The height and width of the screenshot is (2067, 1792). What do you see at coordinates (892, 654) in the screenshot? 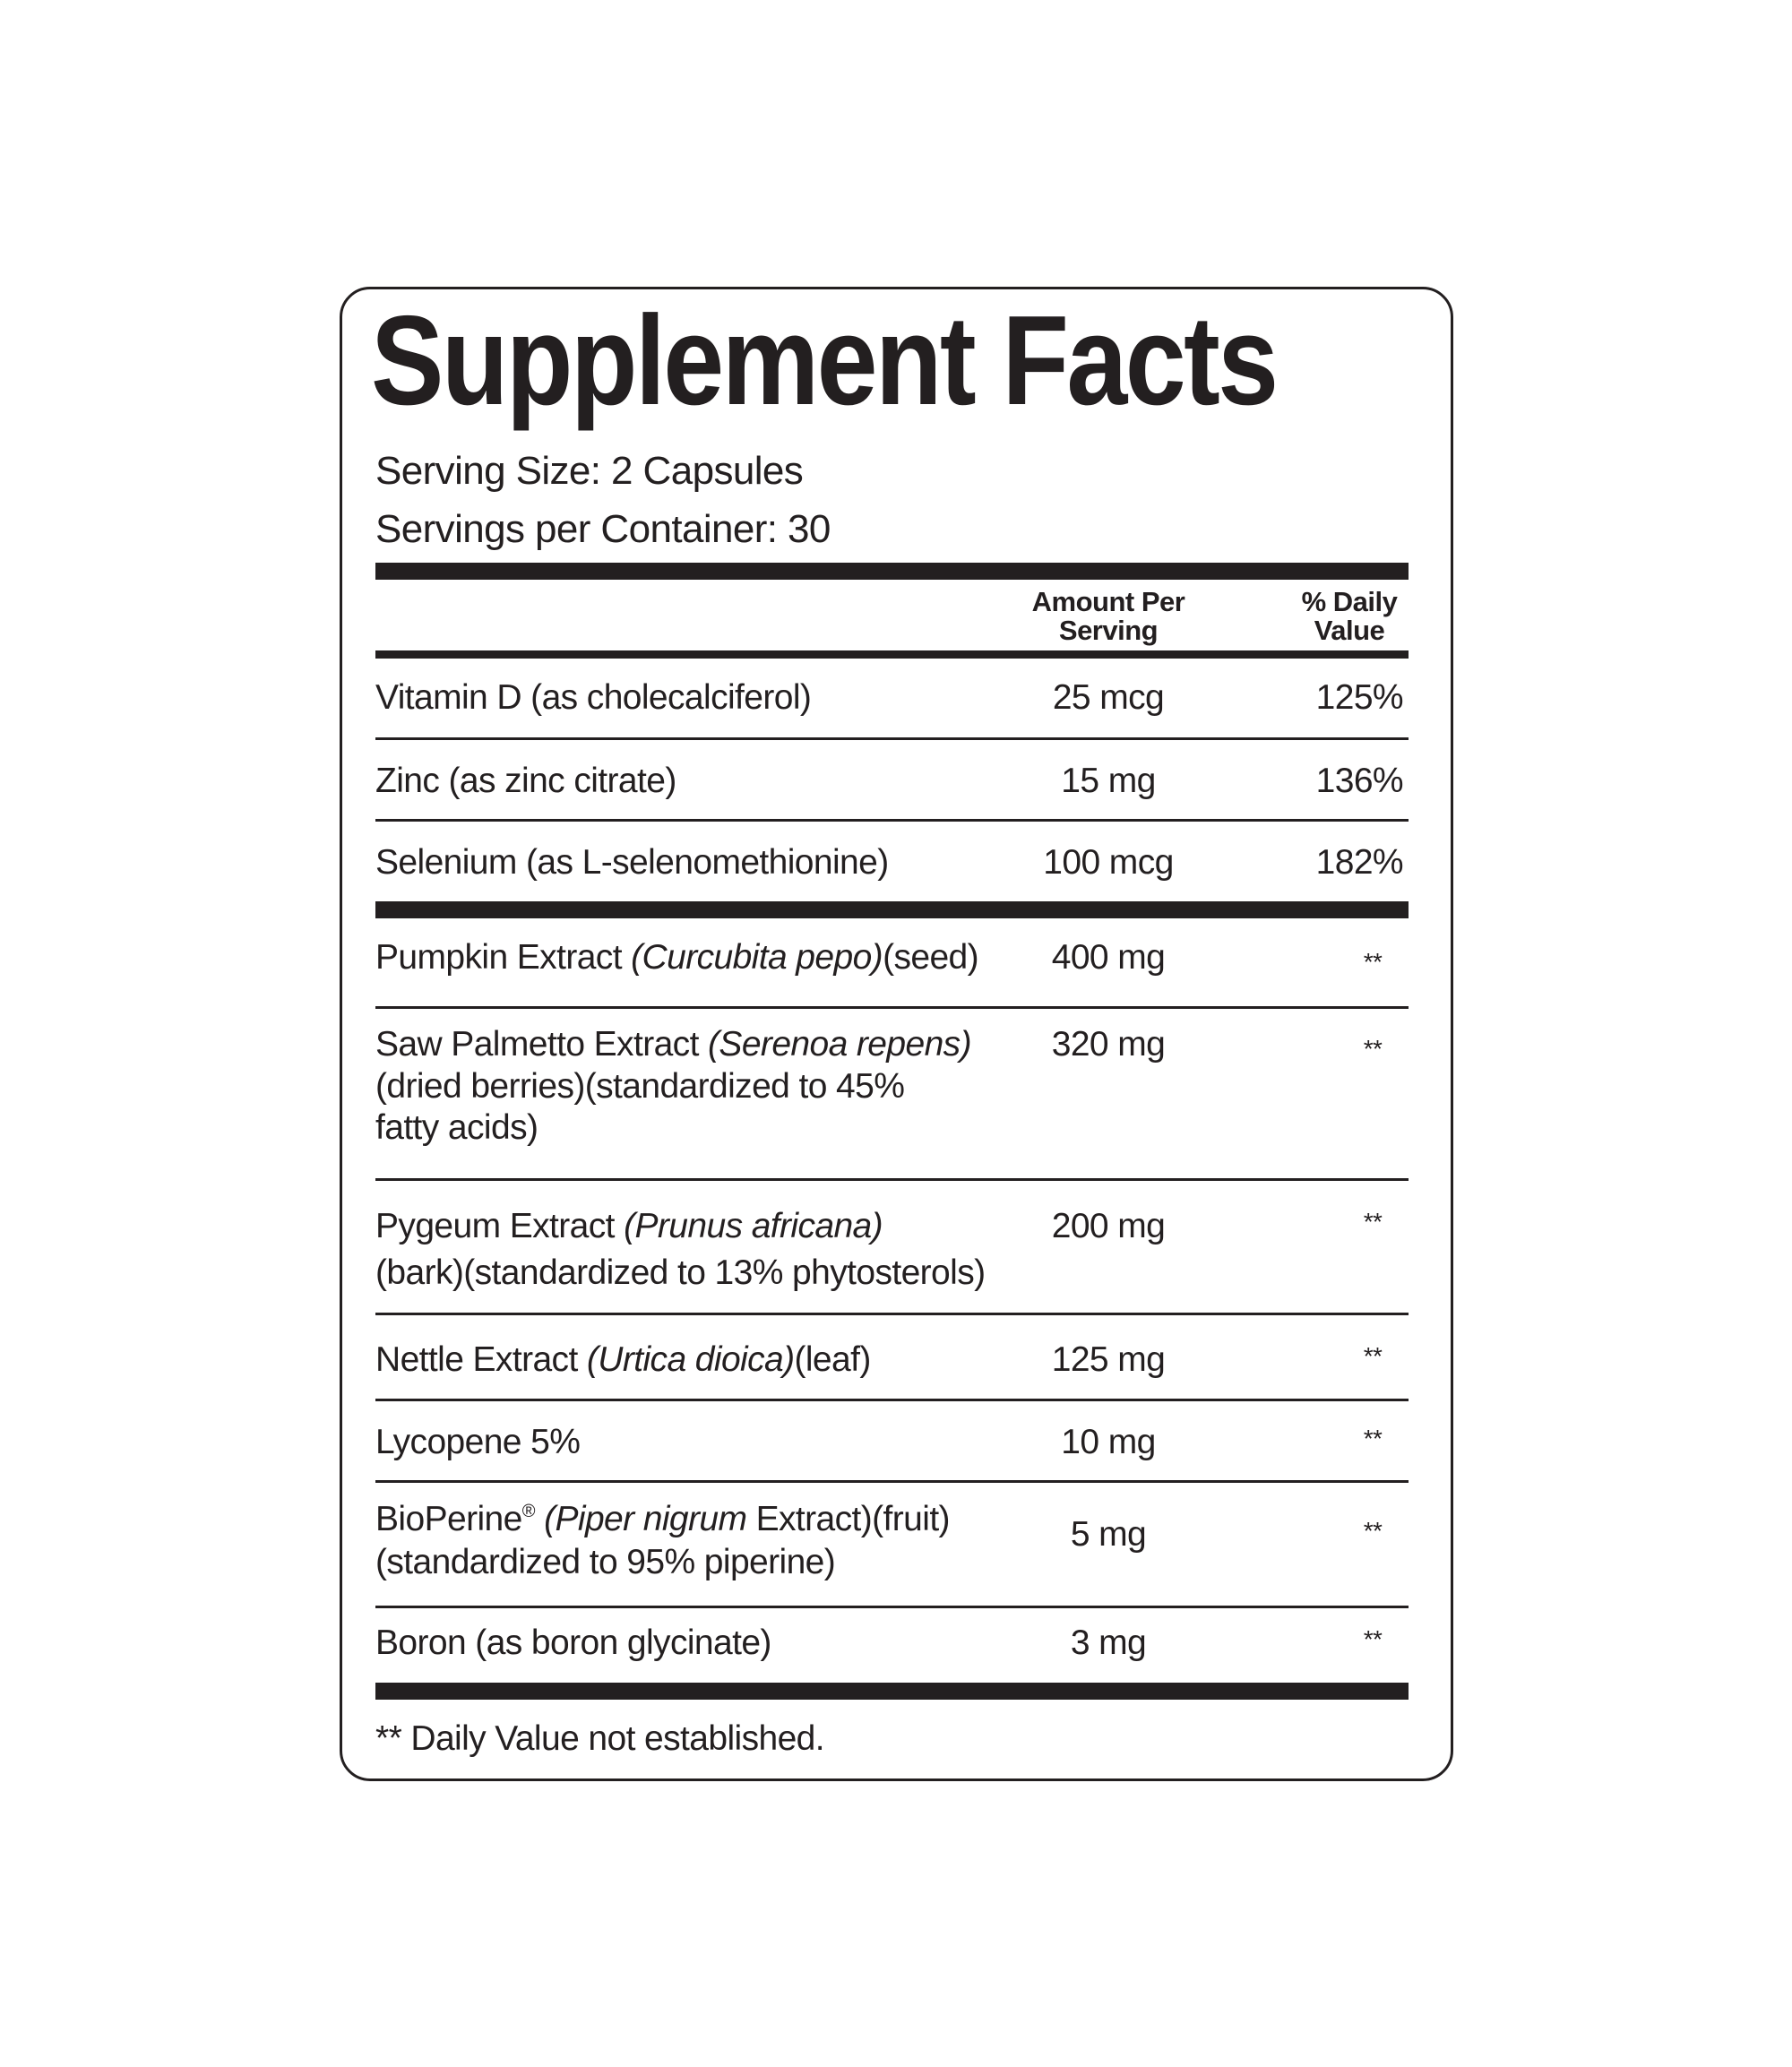
I see `divider-medium` at bounding box center [892, 654].